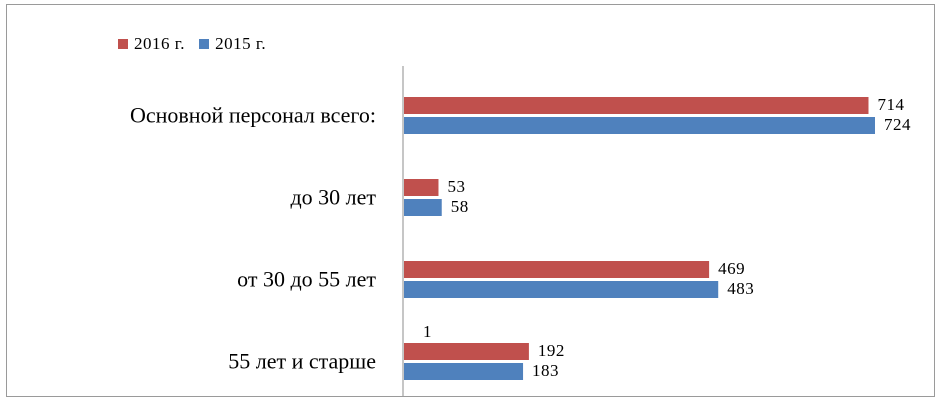 This screenshot has width=940, height=400. What do you see at coordinates (302, 361) in the screenshot?
I see `category-label: 55 лет и старше` at bounding box center [302, 361].